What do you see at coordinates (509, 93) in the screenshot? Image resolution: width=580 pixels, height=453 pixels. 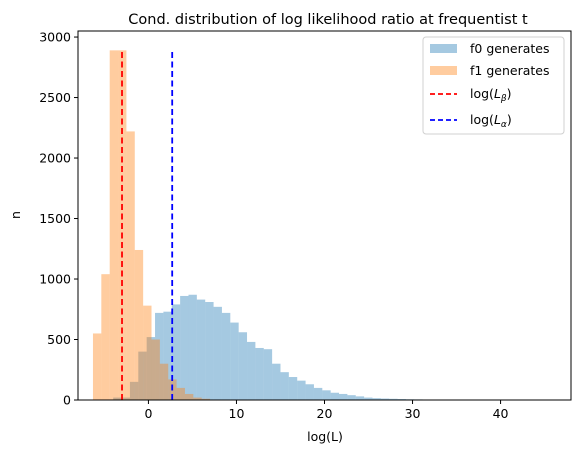 I see `legend-lbeta-suffix: )` at bounding box center [509, 93].